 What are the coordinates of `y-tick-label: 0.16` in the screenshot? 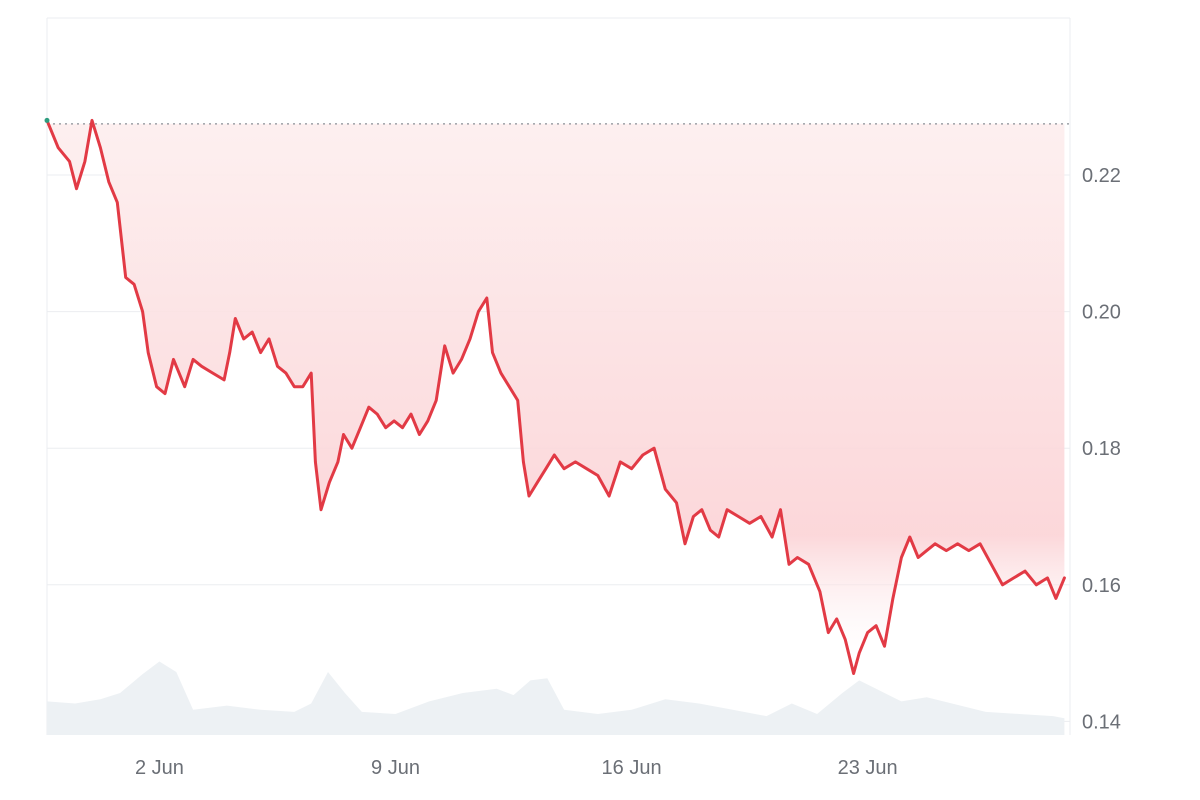 It's located at (1101, 586).